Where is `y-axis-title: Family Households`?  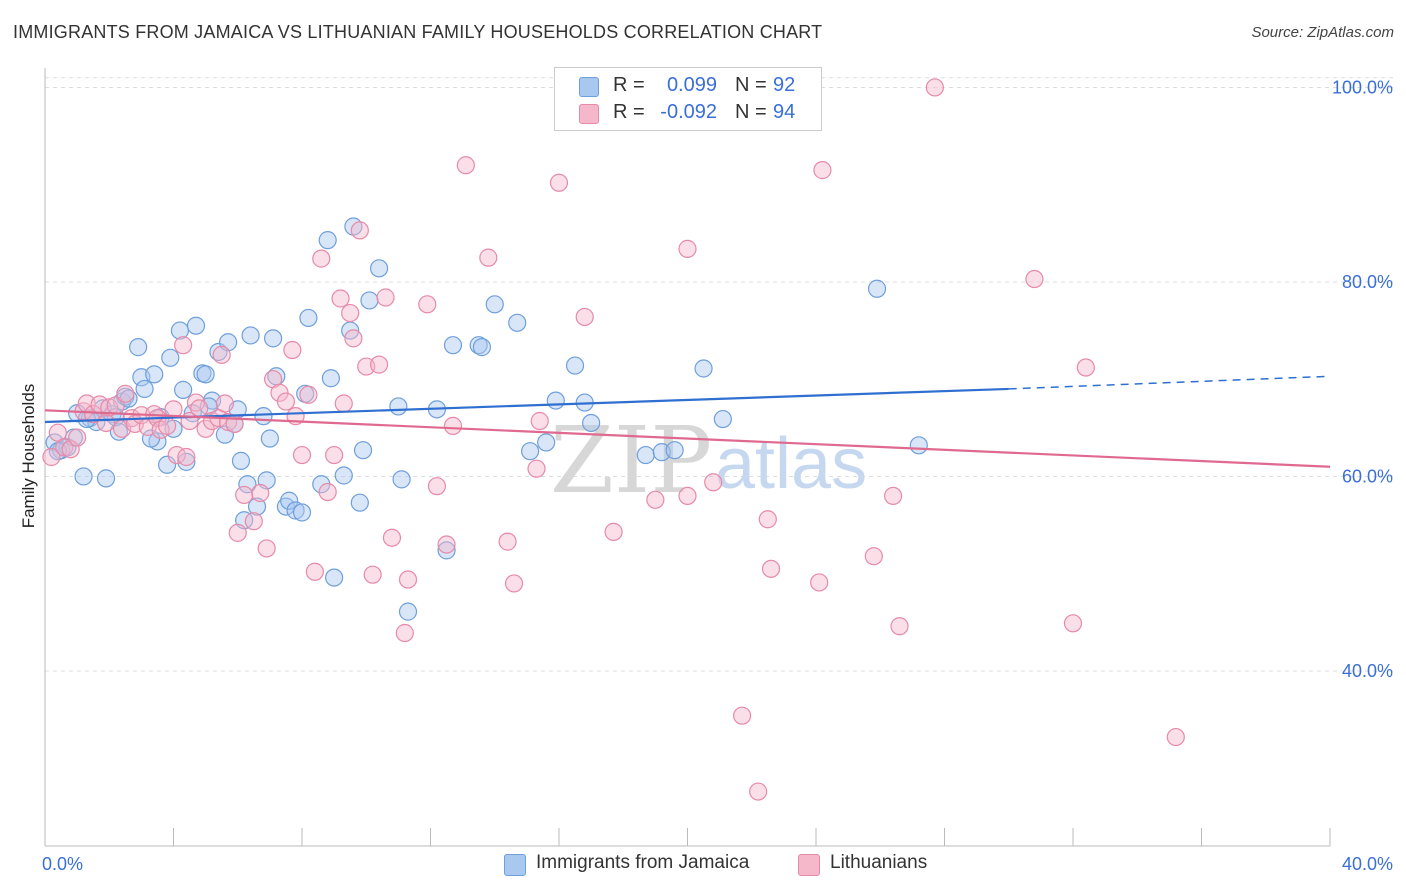
y-axis-title: Family Households is located at coordinates (28, 456).